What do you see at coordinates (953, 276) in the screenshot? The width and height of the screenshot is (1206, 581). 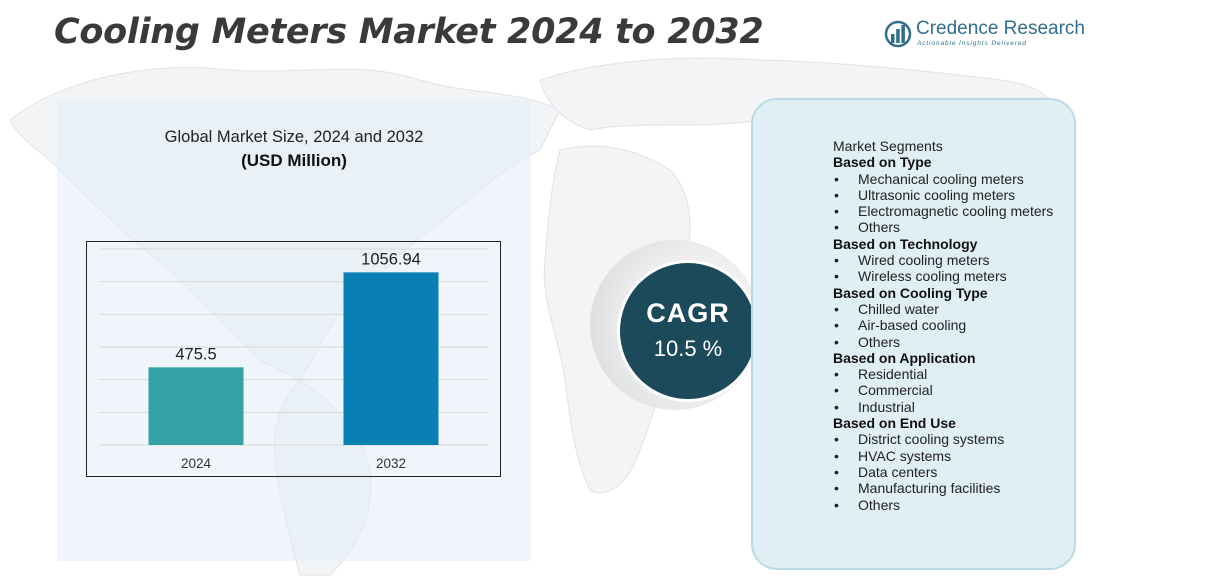 I see `segment-item: Wireless cooling meters` at bounding box center [953, 276].